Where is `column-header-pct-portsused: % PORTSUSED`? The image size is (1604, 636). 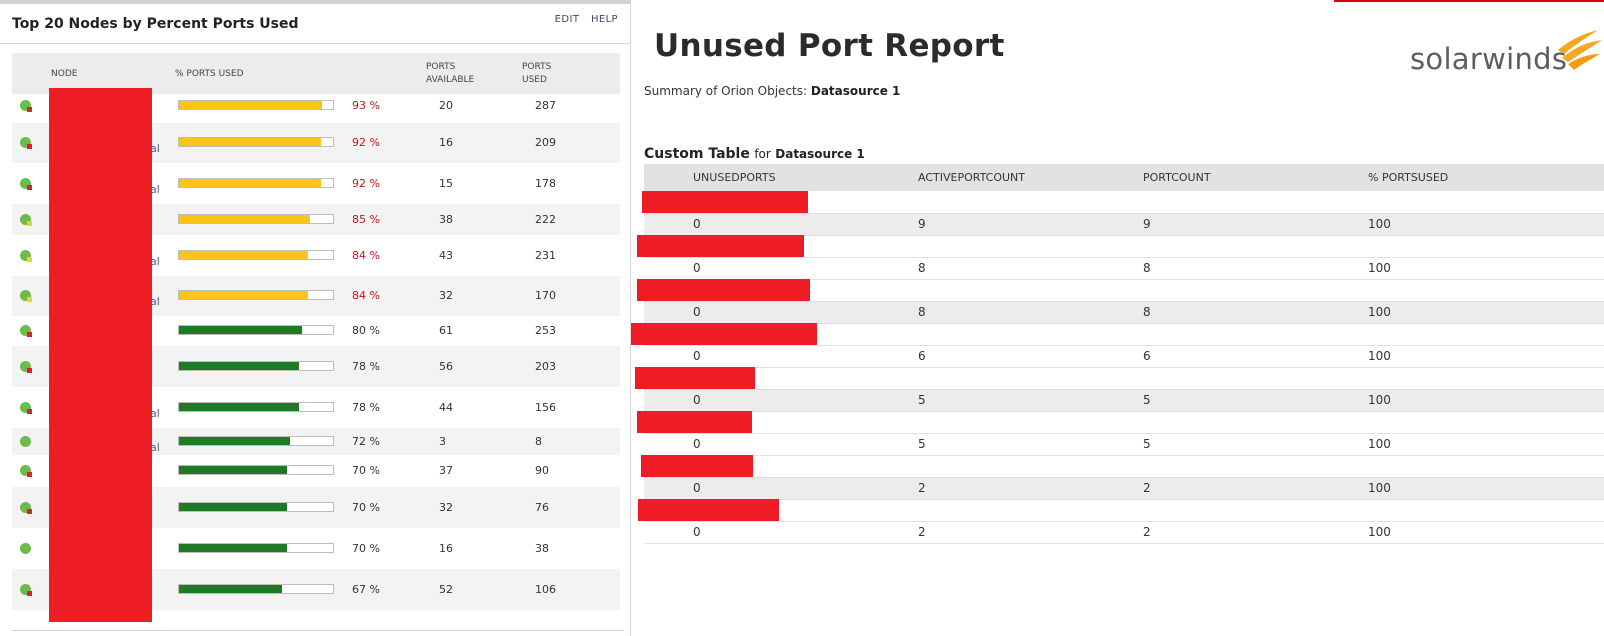
column-header-pct-portsused: % PORTSUSED is located at coordinates (1408, 177).